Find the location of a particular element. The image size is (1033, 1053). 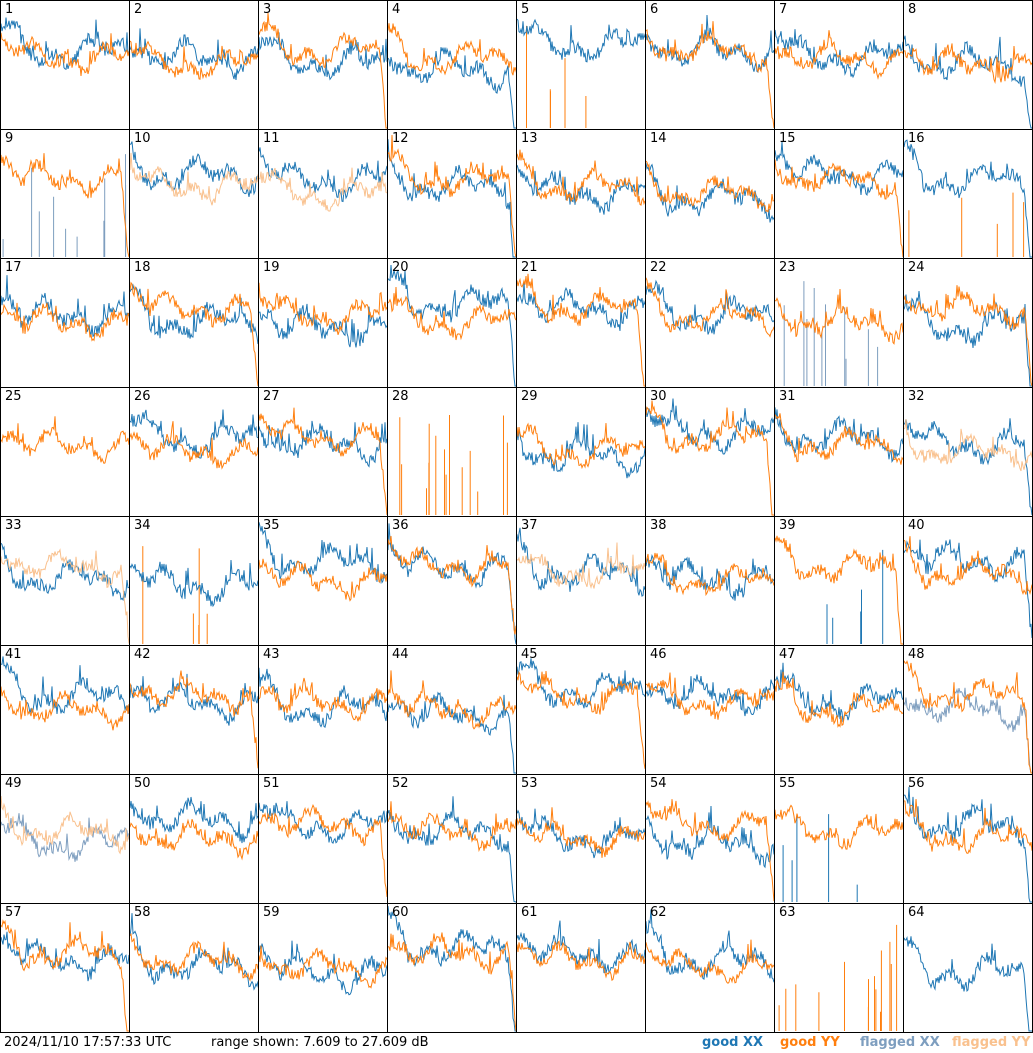

antenna-panel-10: 10 is located at coordinates (194, 194).